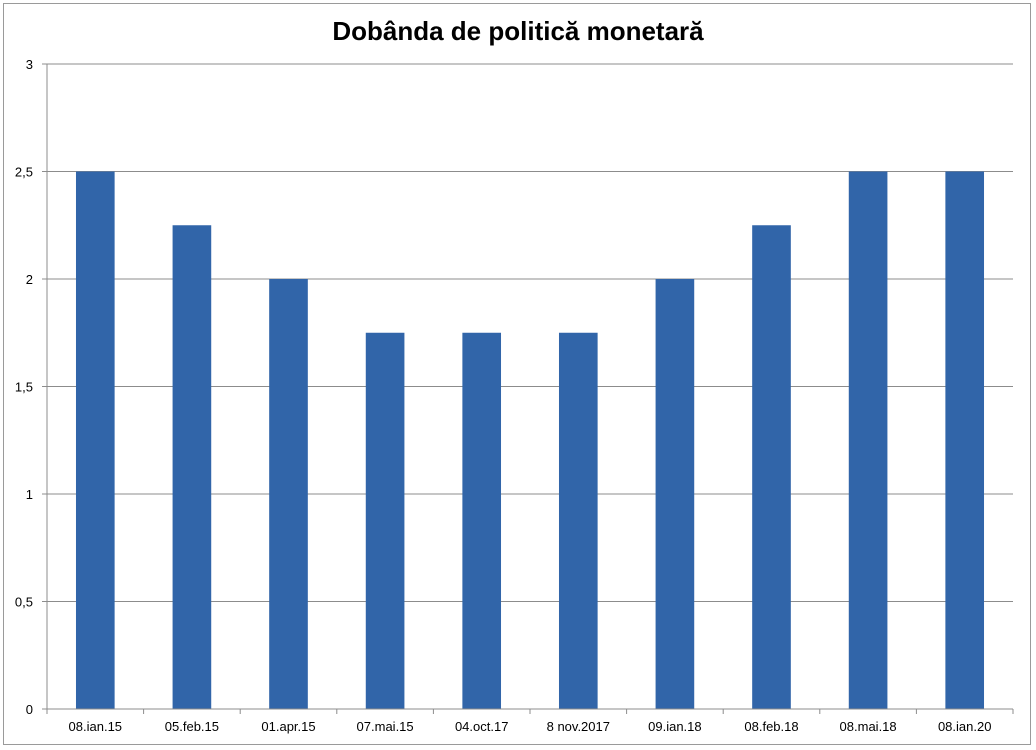 This screenshot has height=750, width=1036. I want to click on x-tick-label: 08.mai.18, so click(868, 726).